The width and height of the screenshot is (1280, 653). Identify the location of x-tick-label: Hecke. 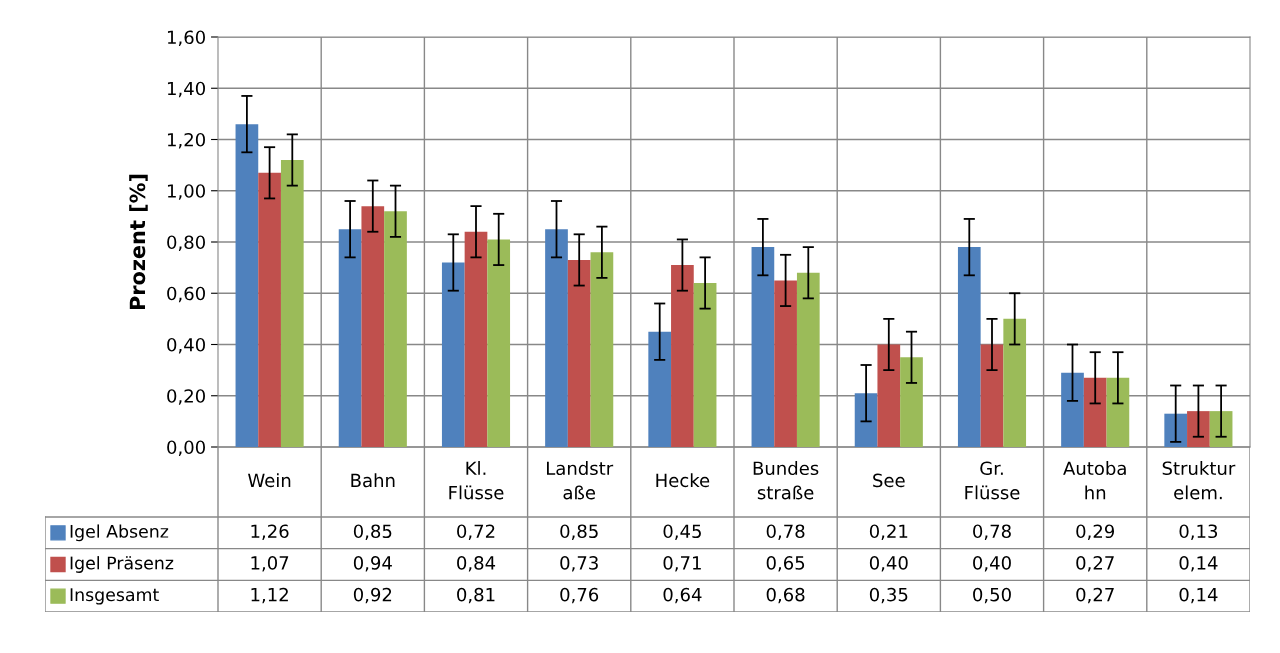
(683, 480).